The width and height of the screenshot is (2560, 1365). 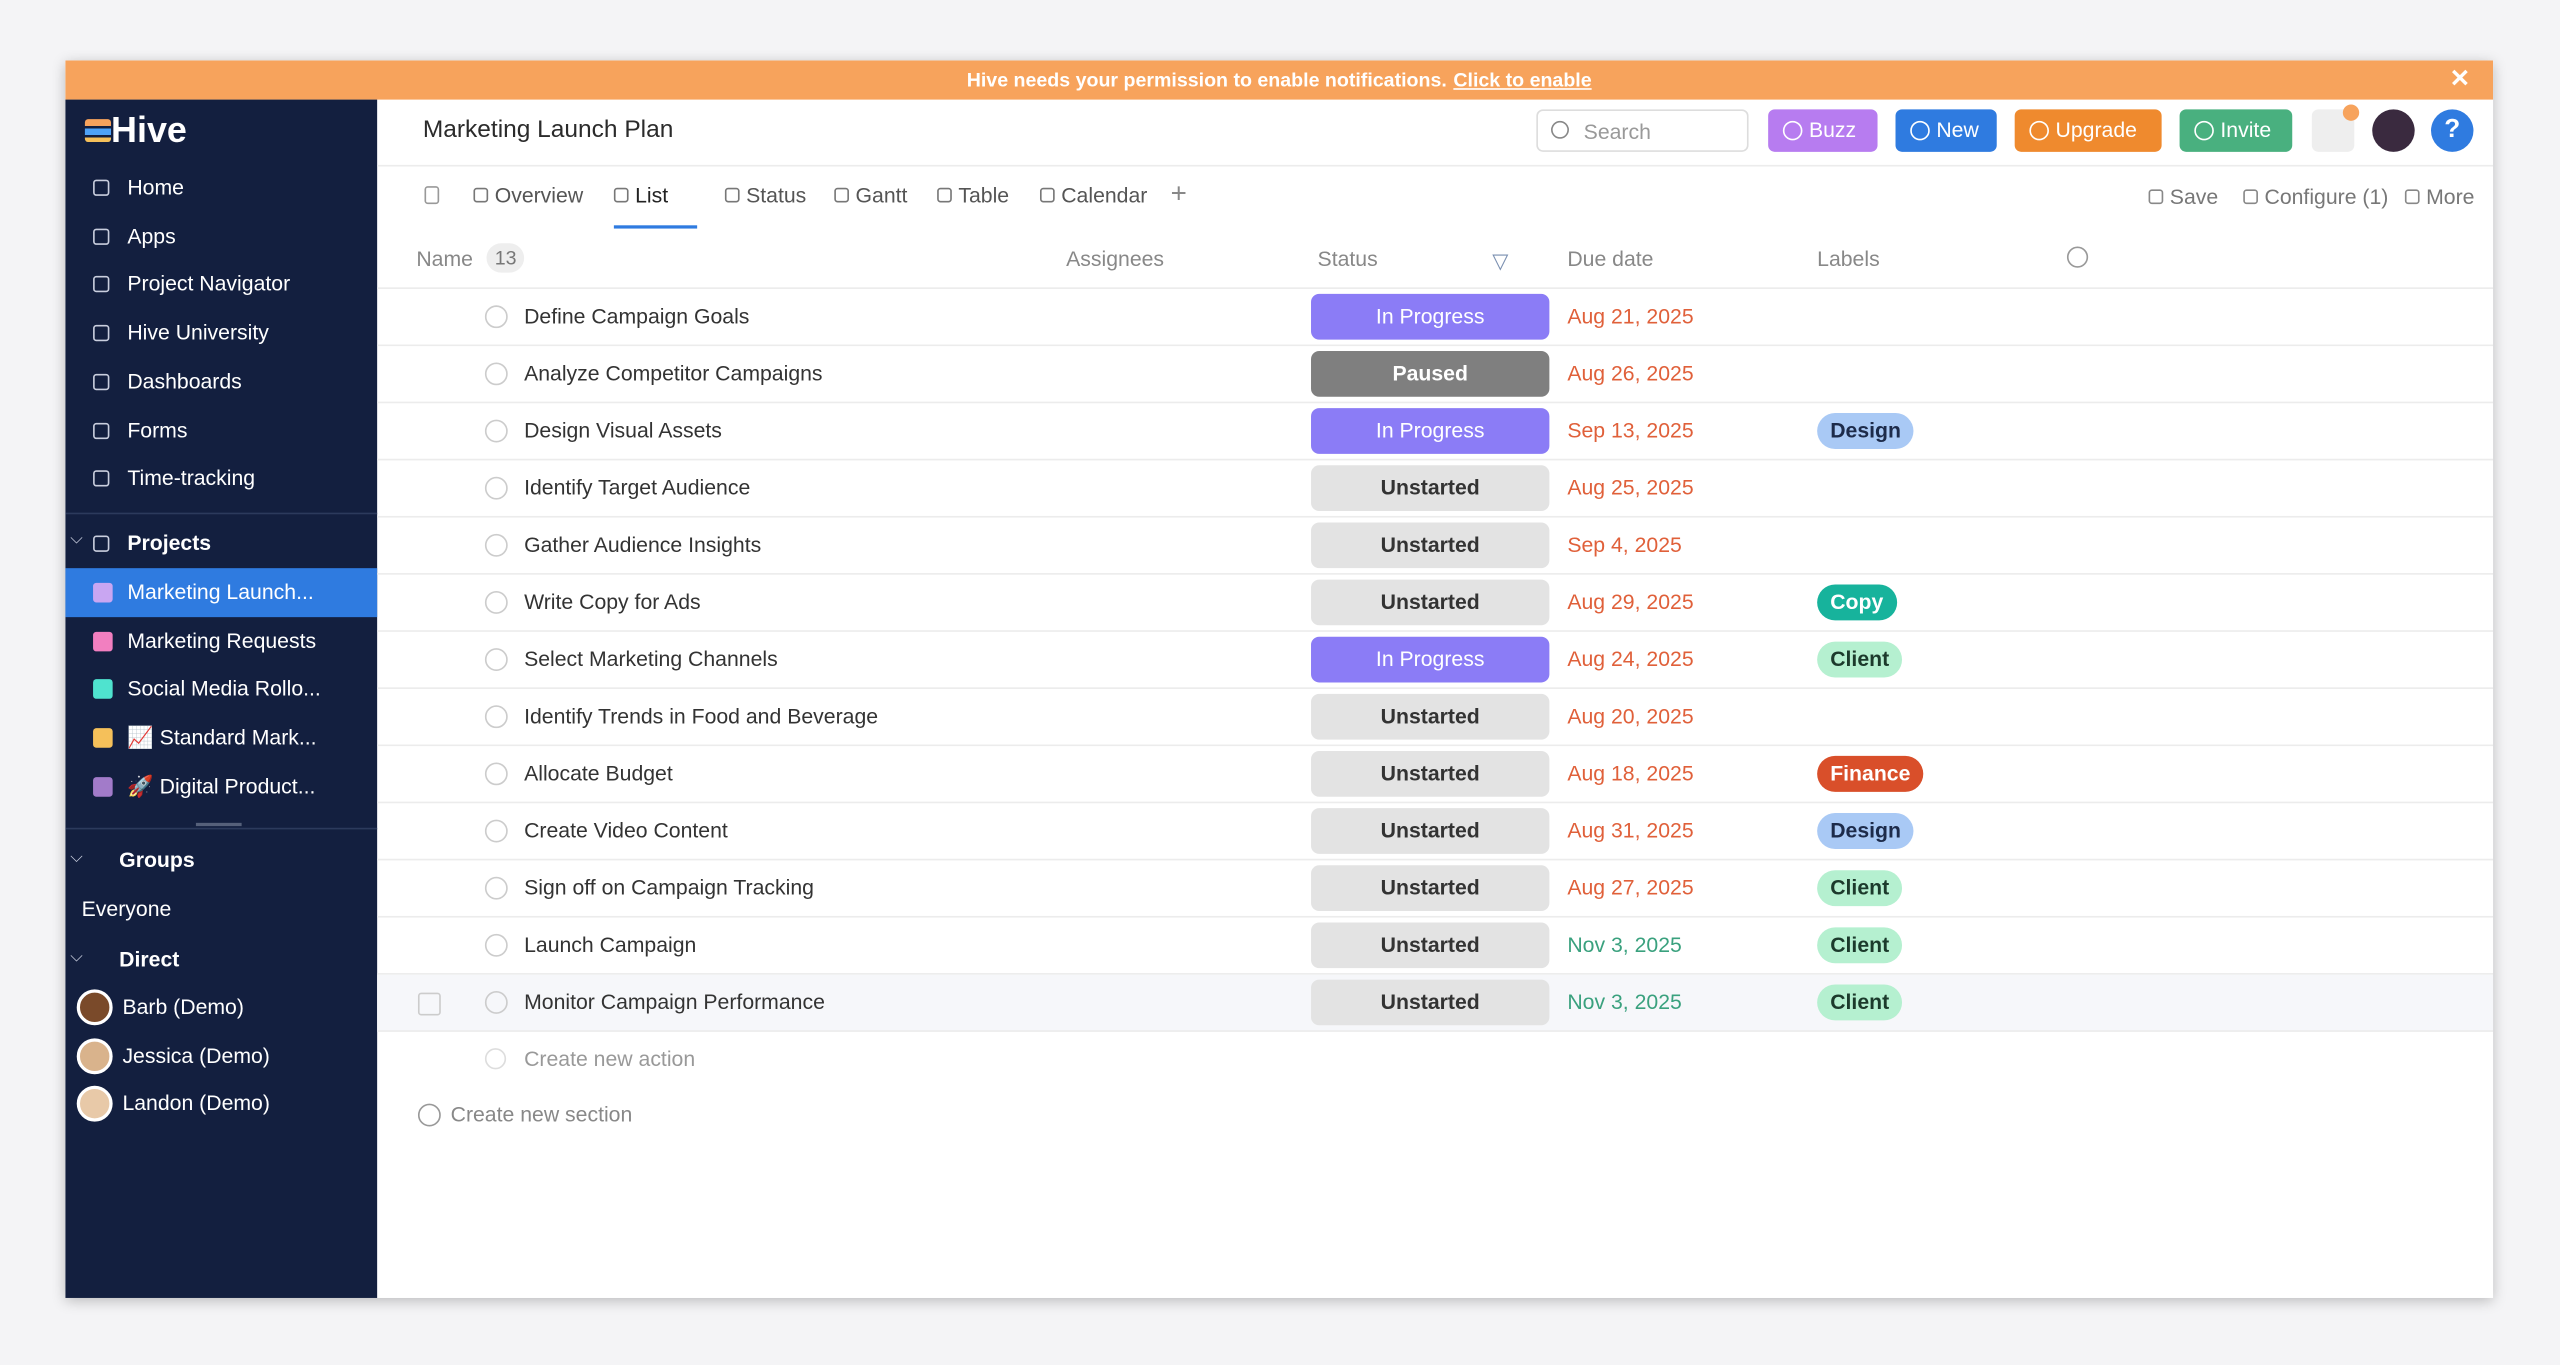 I want to click on enable-link: Click to enable, so click(x=1522, y=80).